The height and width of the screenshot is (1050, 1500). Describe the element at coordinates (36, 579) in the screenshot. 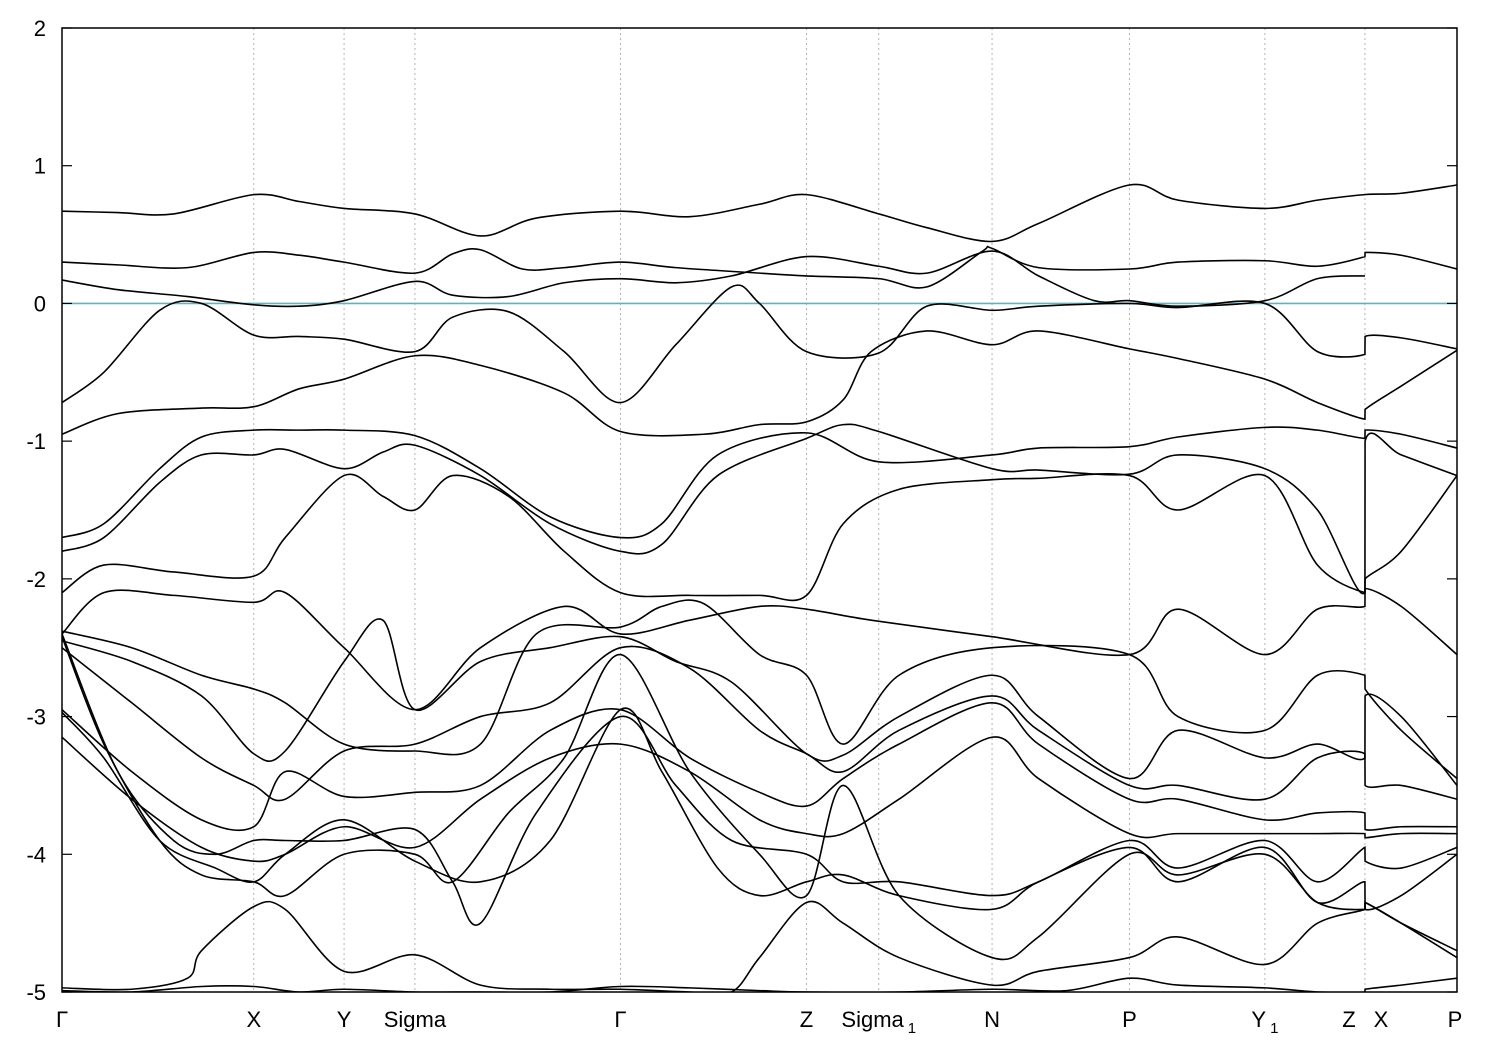

I see `y-tick-label: -2` at that location.